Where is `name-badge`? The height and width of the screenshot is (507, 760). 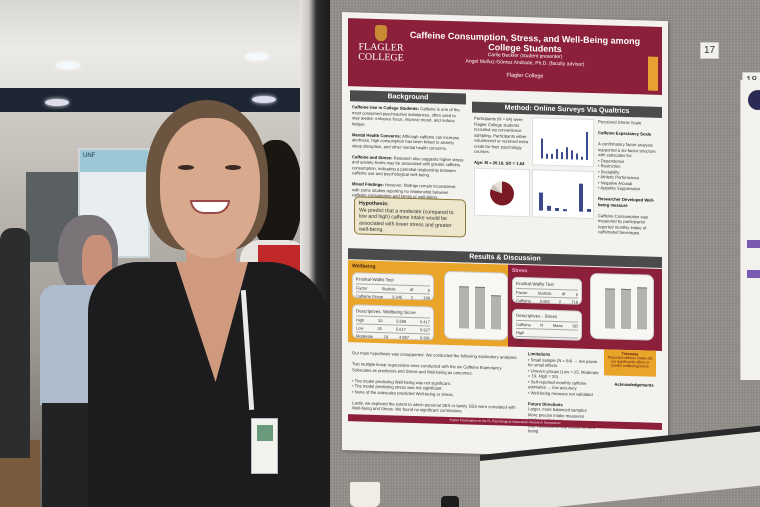 name-badge is located at coordinates (264, 446).